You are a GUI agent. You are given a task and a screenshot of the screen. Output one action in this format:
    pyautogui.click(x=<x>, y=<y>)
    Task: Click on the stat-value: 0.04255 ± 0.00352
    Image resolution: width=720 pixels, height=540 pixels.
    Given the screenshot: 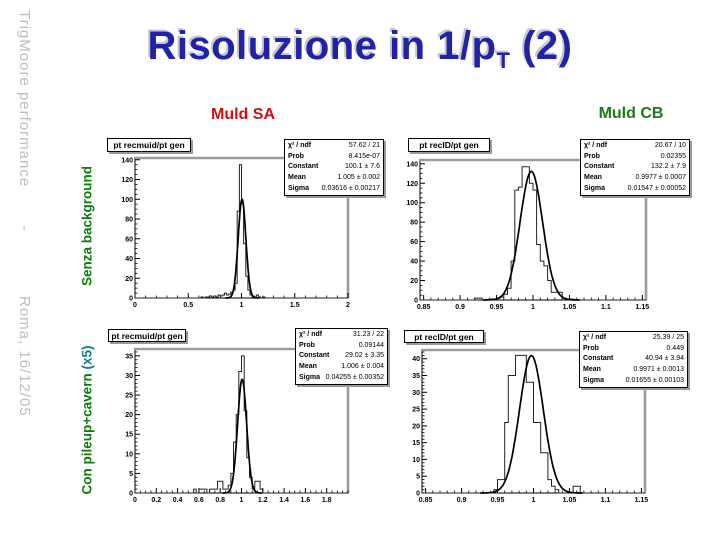 What is the action you would take?
    pyautogui.click(x=354, y=377)
    